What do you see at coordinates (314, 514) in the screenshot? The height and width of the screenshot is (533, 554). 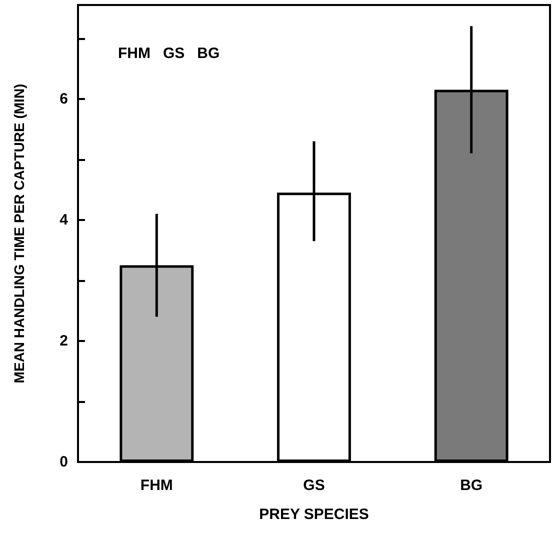 I see `x-axis-title: PREY SPECIES` at bounding box center [314, 514].